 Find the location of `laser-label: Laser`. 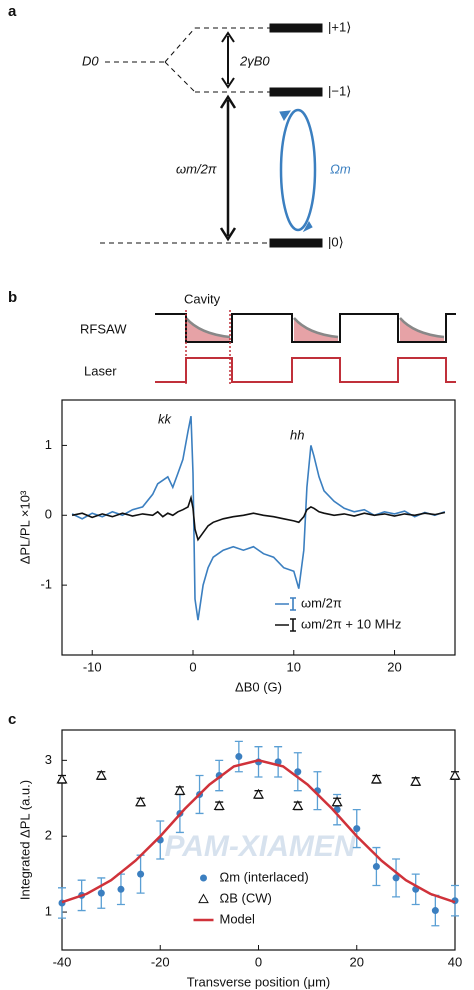

laser-label: Laser is located at coordinates (100, 370).